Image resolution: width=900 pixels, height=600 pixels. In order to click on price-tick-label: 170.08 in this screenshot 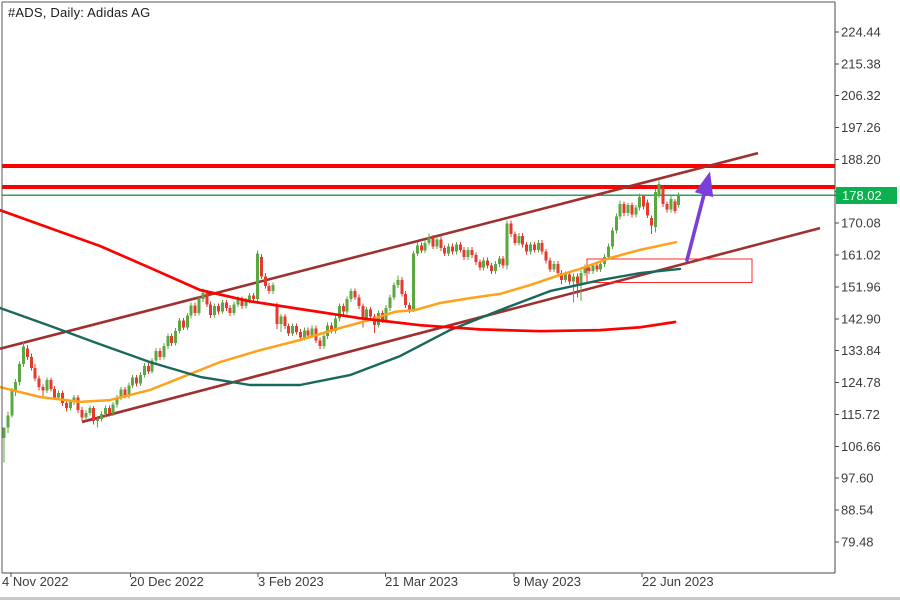, I will do `click(861, 223)`.